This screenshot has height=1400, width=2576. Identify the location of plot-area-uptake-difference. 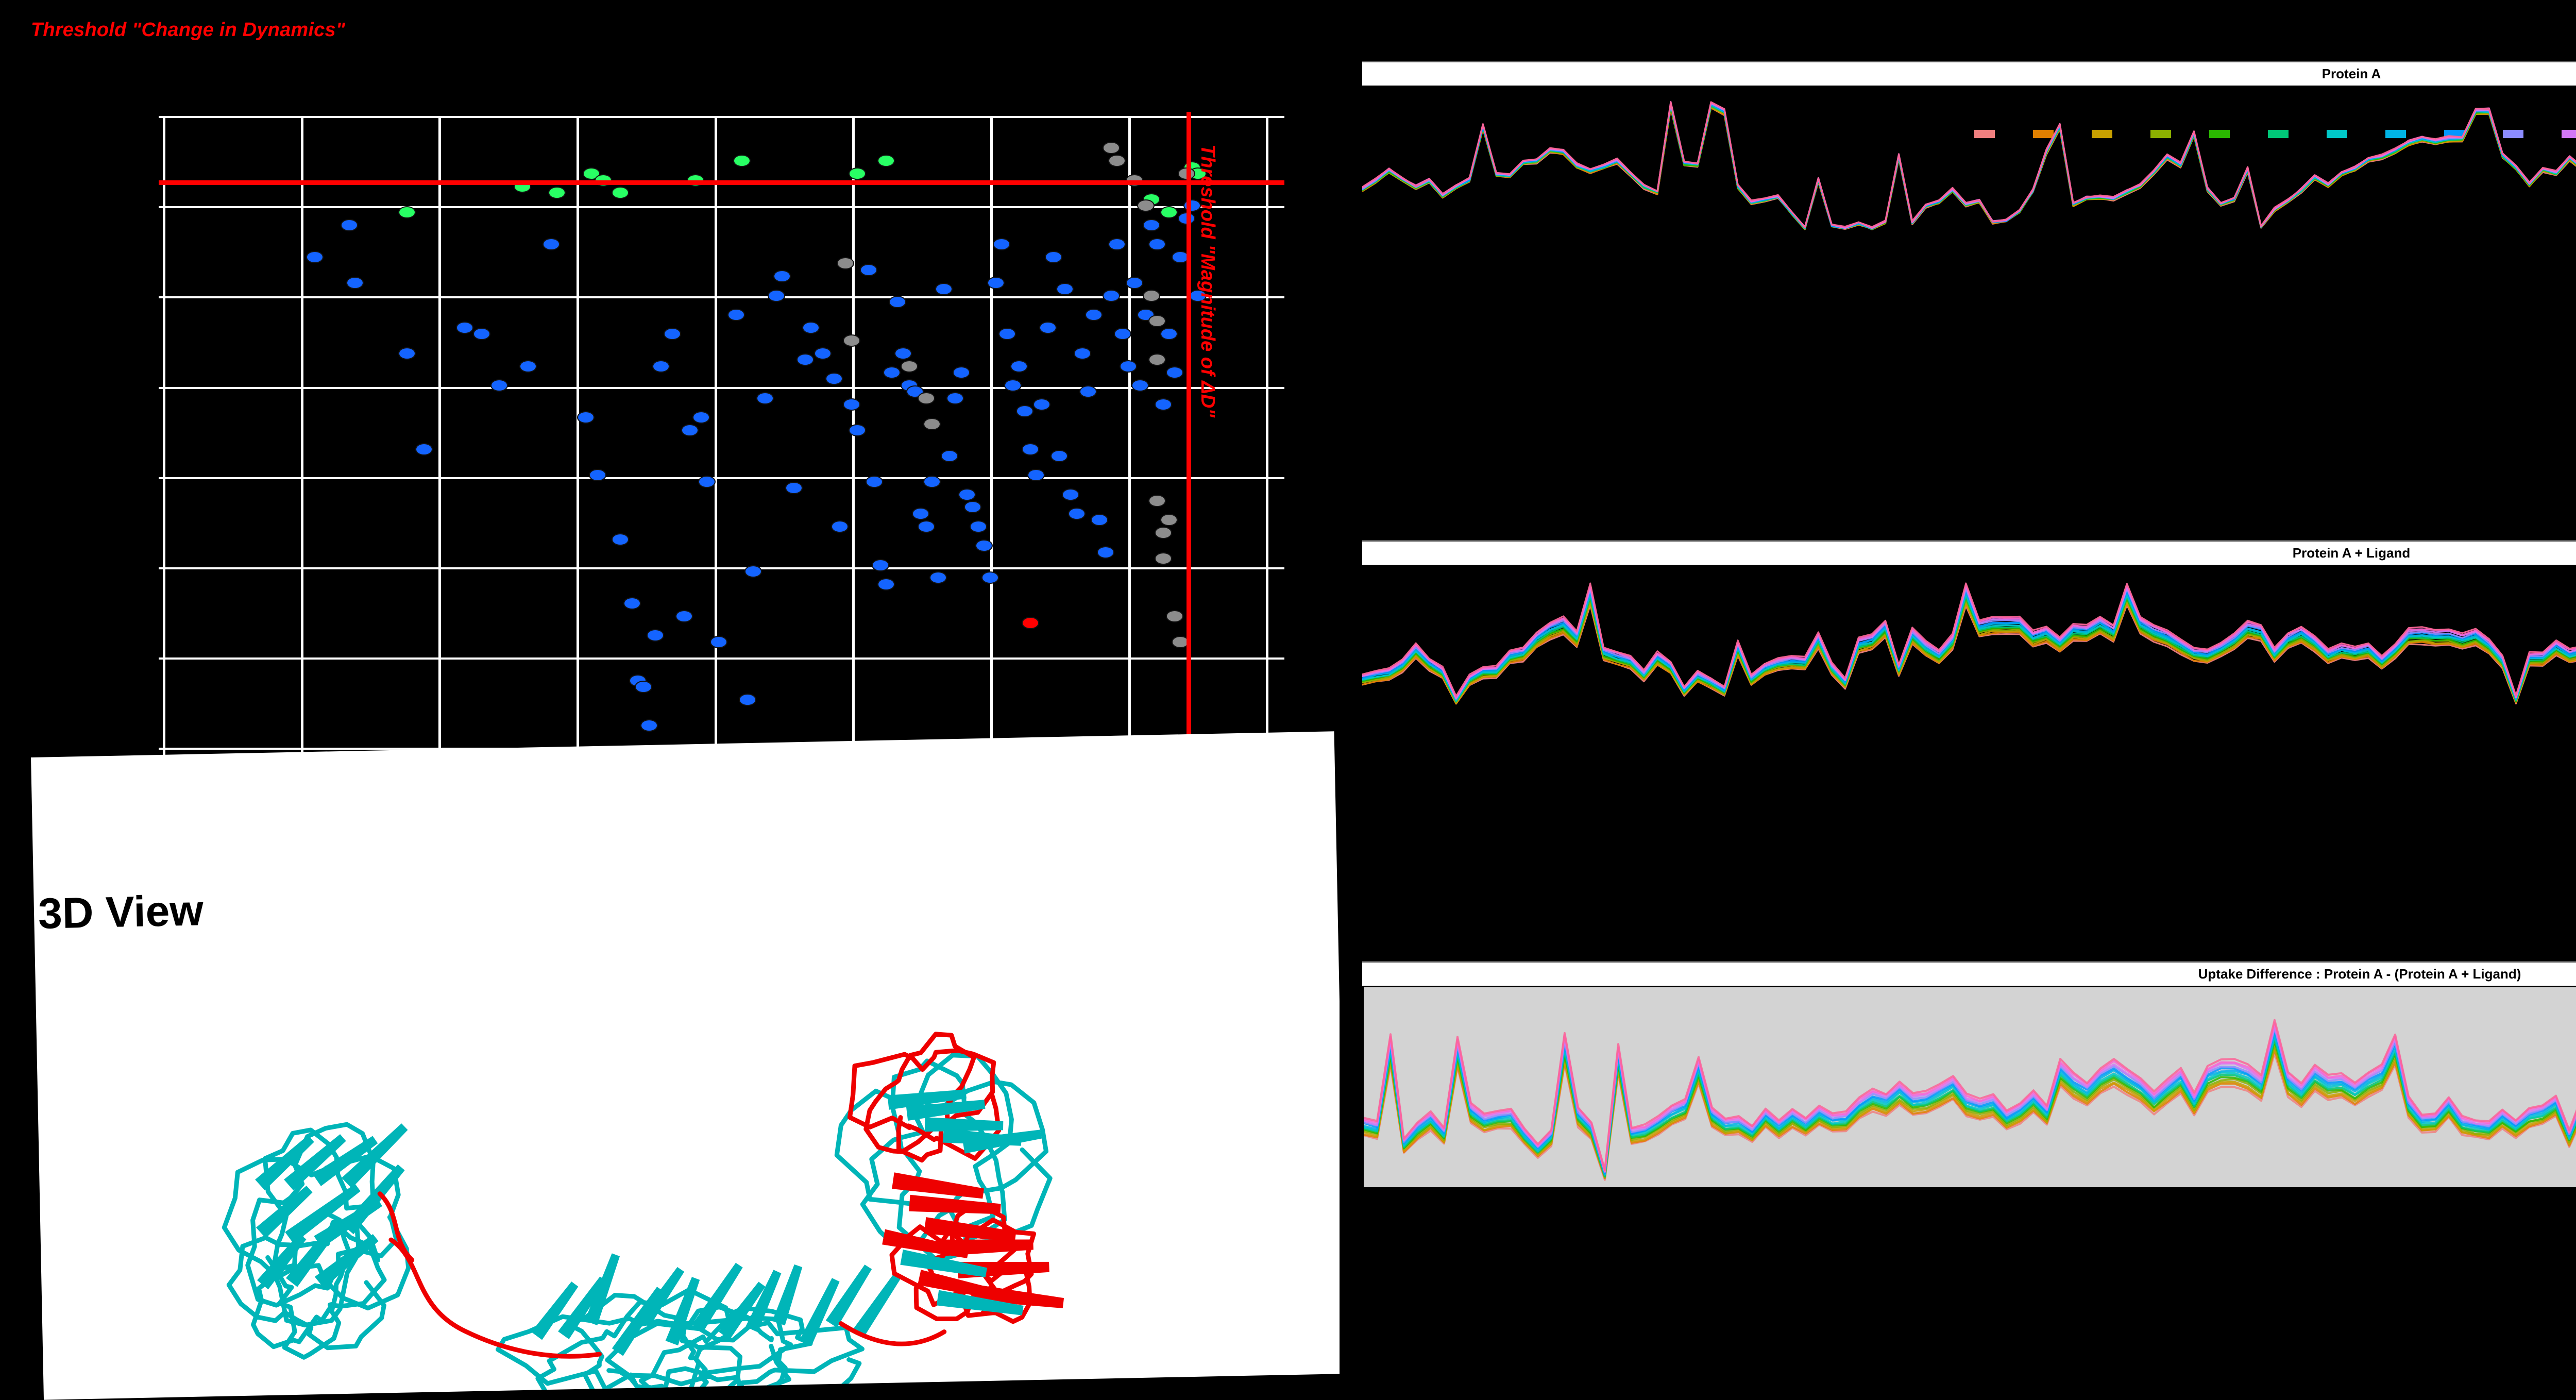
(1969, 1087).